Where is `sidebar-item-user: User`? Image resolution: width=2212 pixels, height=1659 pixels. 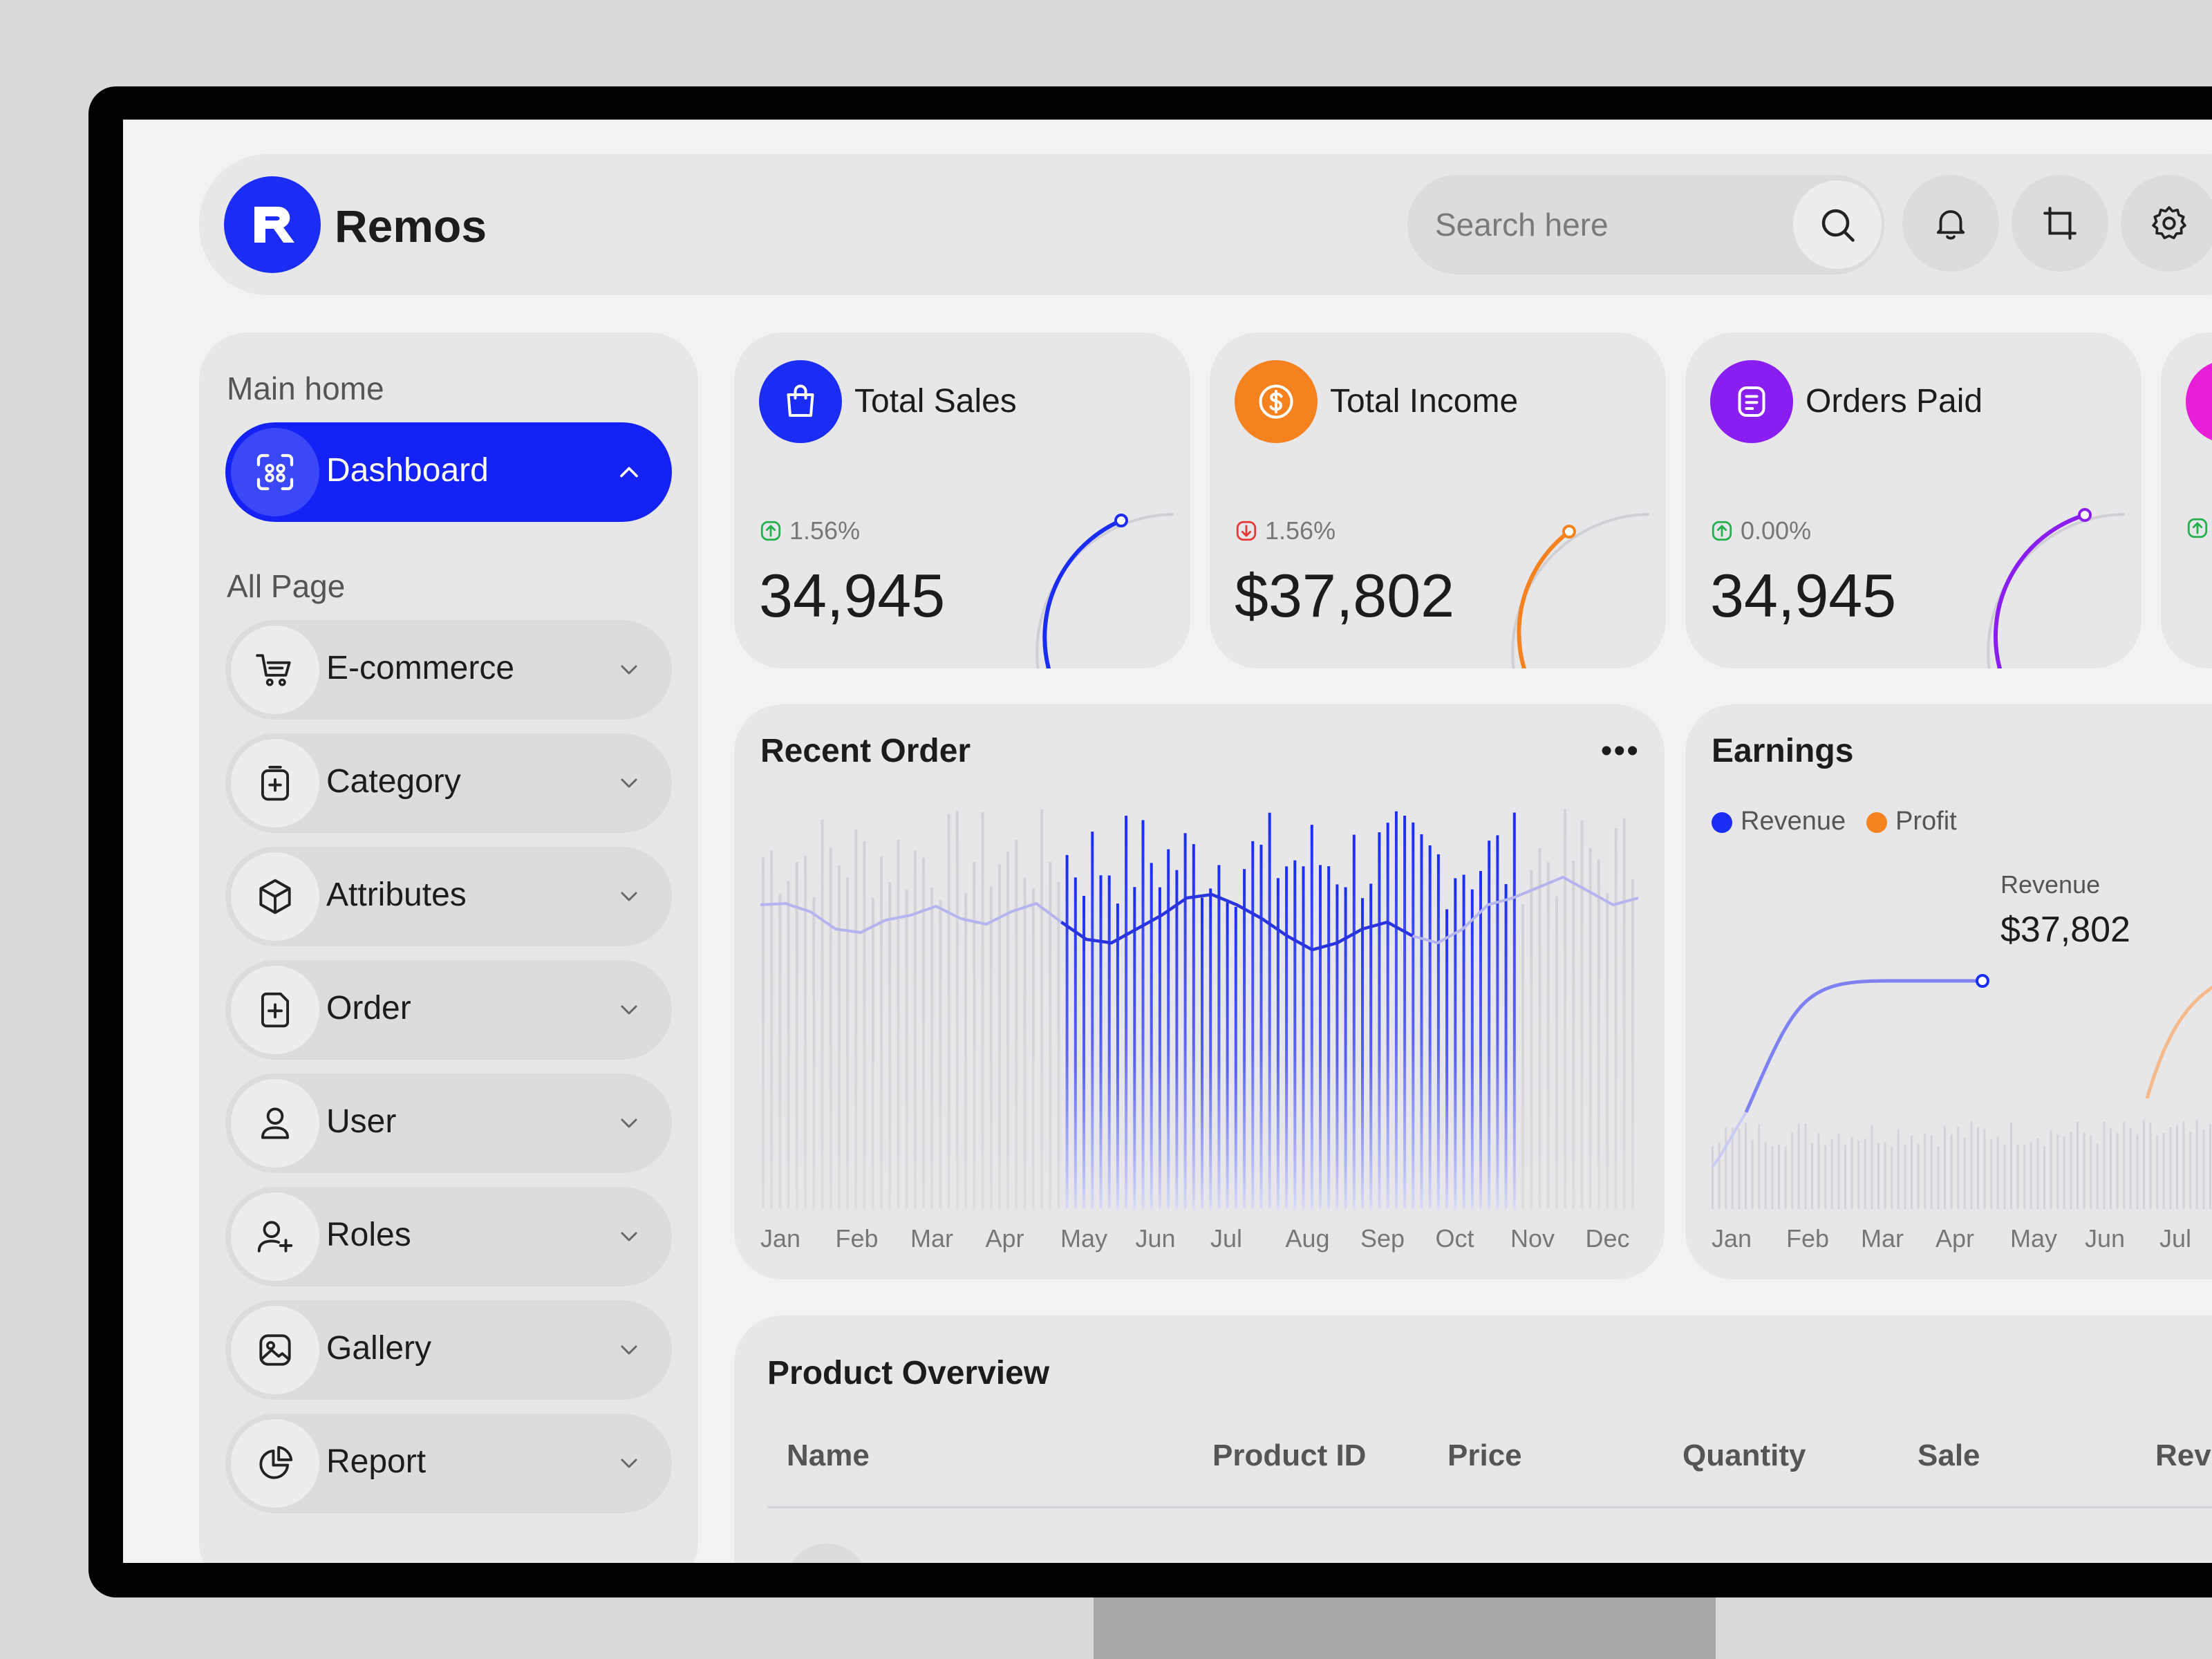
sidebar-item-user: User is located at coordinates (448, 1124).